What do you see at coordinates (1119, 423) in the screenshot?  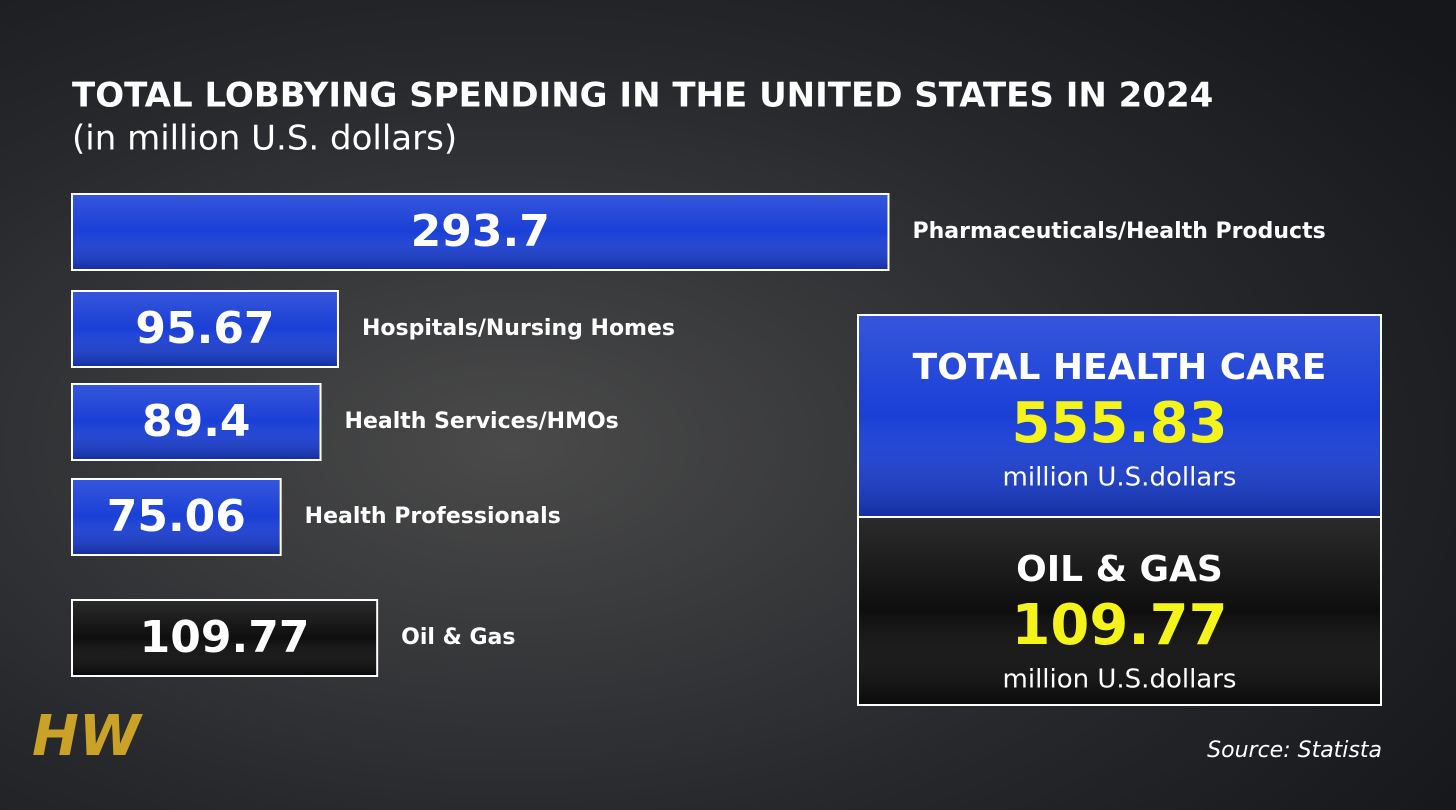 I see `panel-value: 555.83` at bounding box center [1119, 423].